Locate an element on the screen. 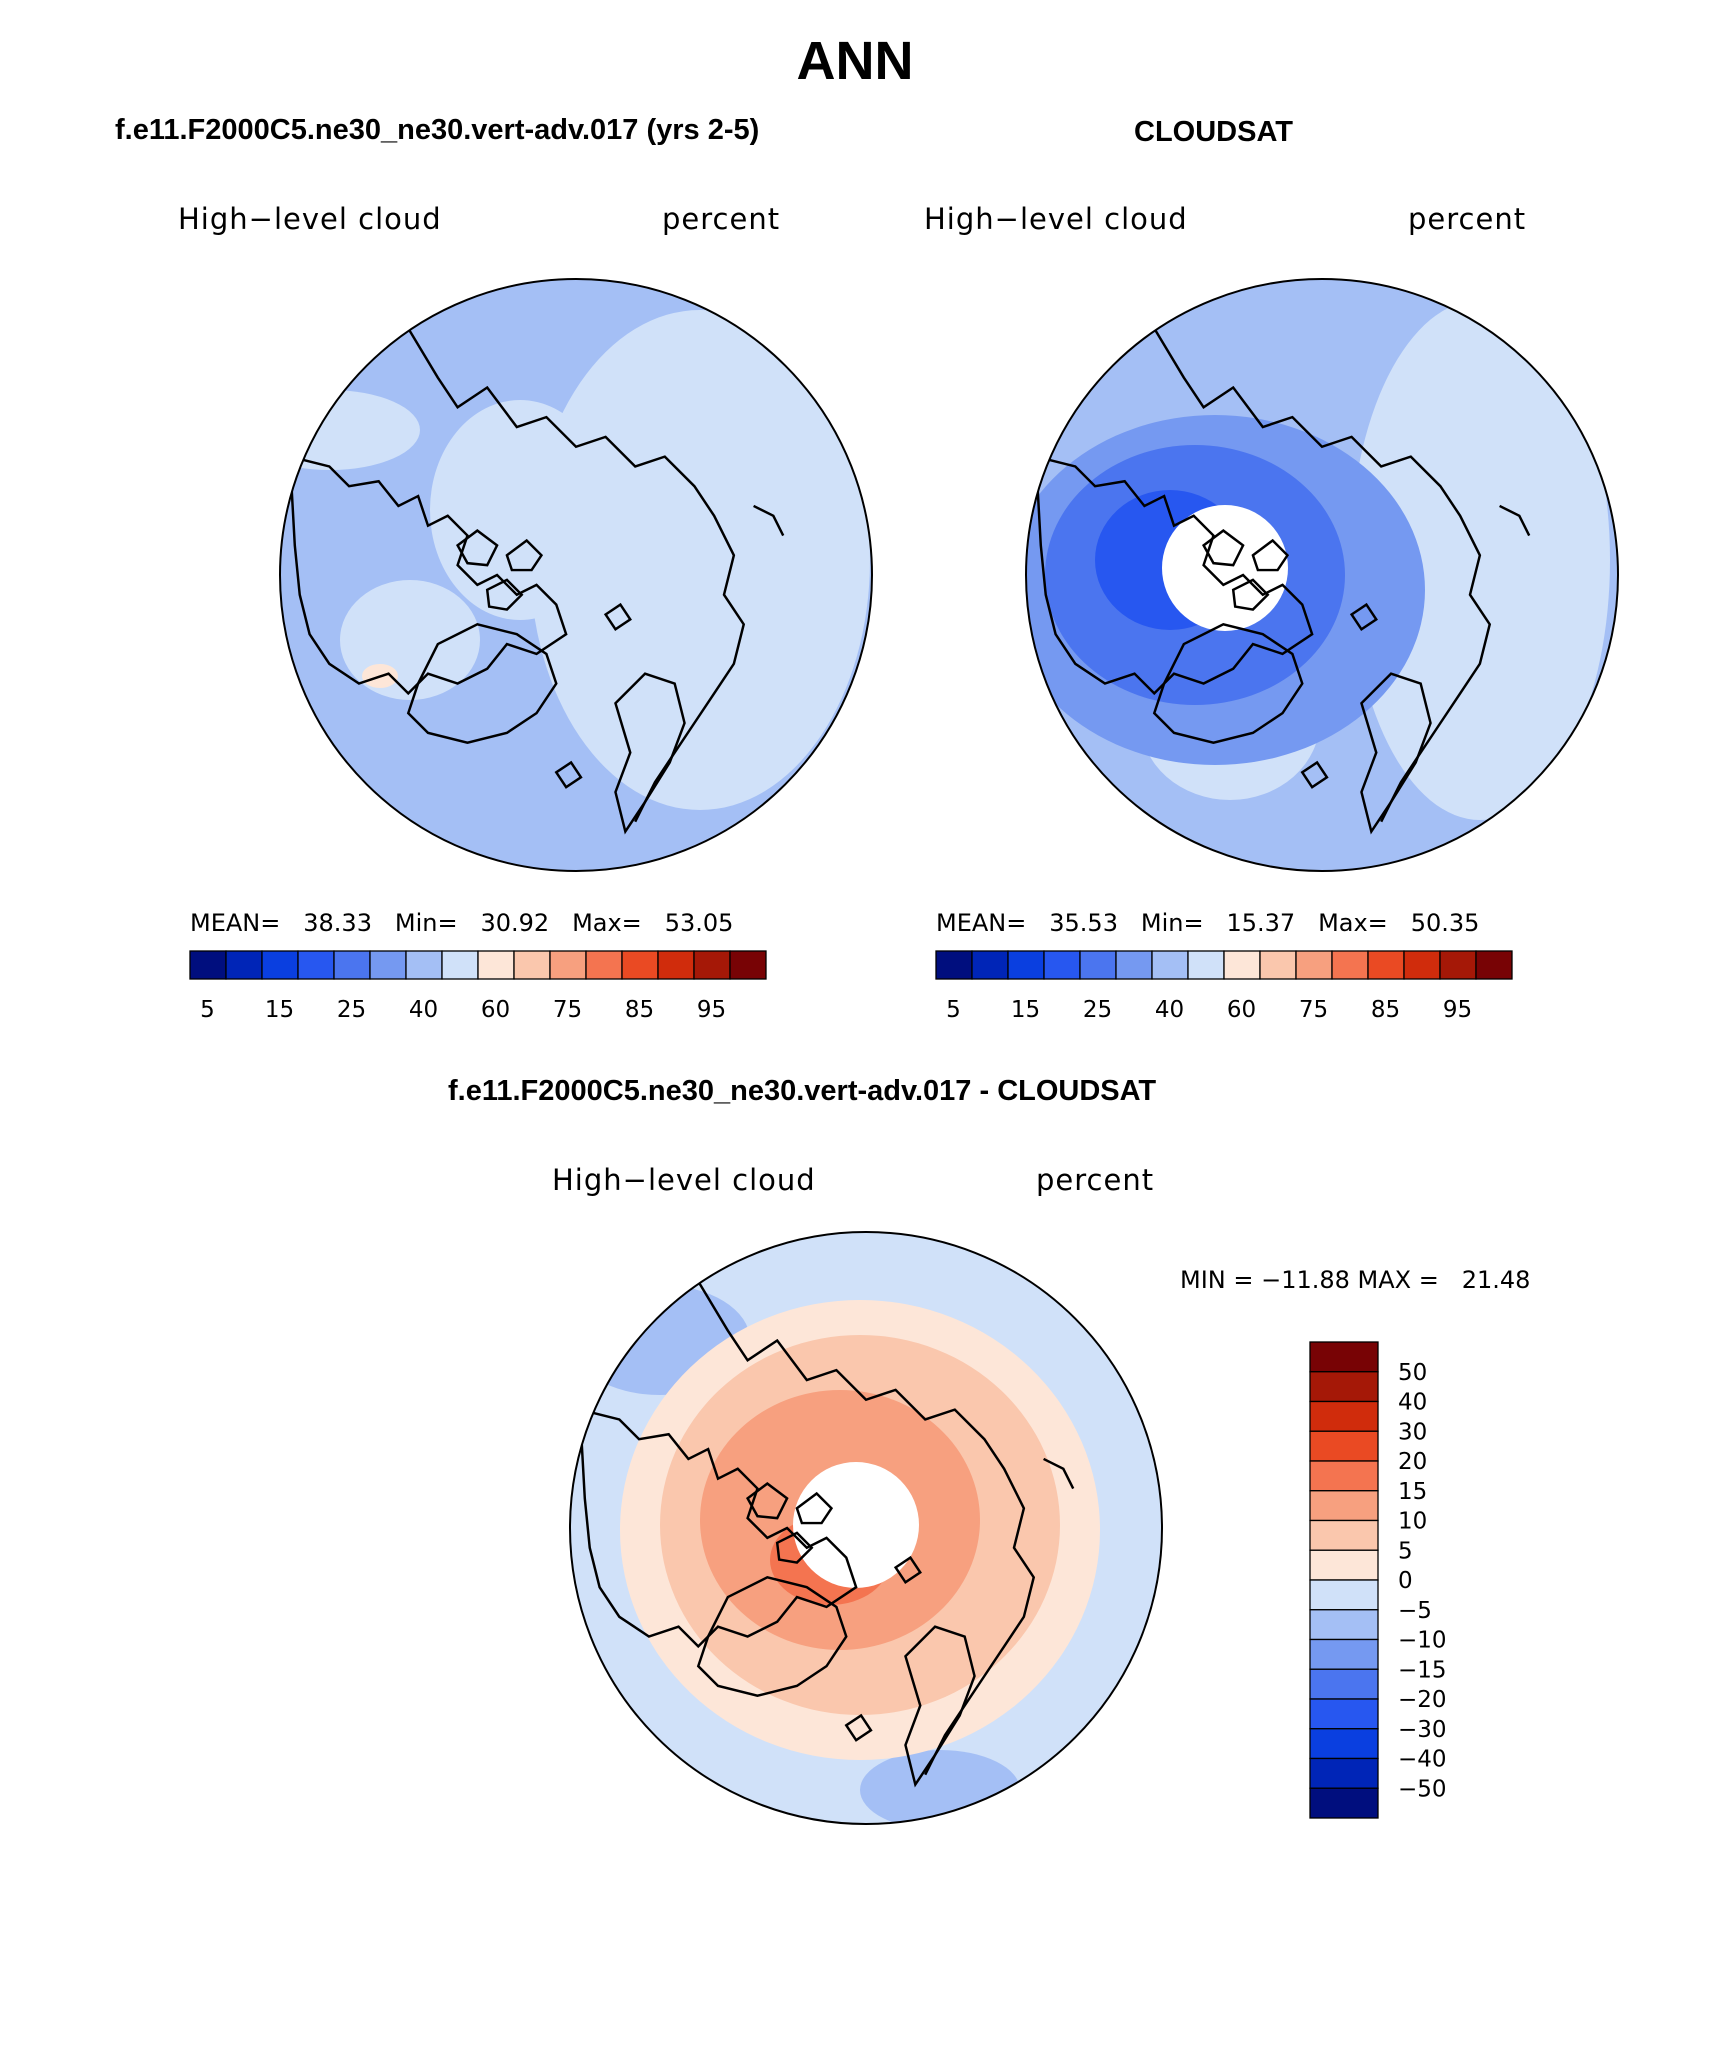  diff-units-label: percent is located at coordinates (1095, 1180).